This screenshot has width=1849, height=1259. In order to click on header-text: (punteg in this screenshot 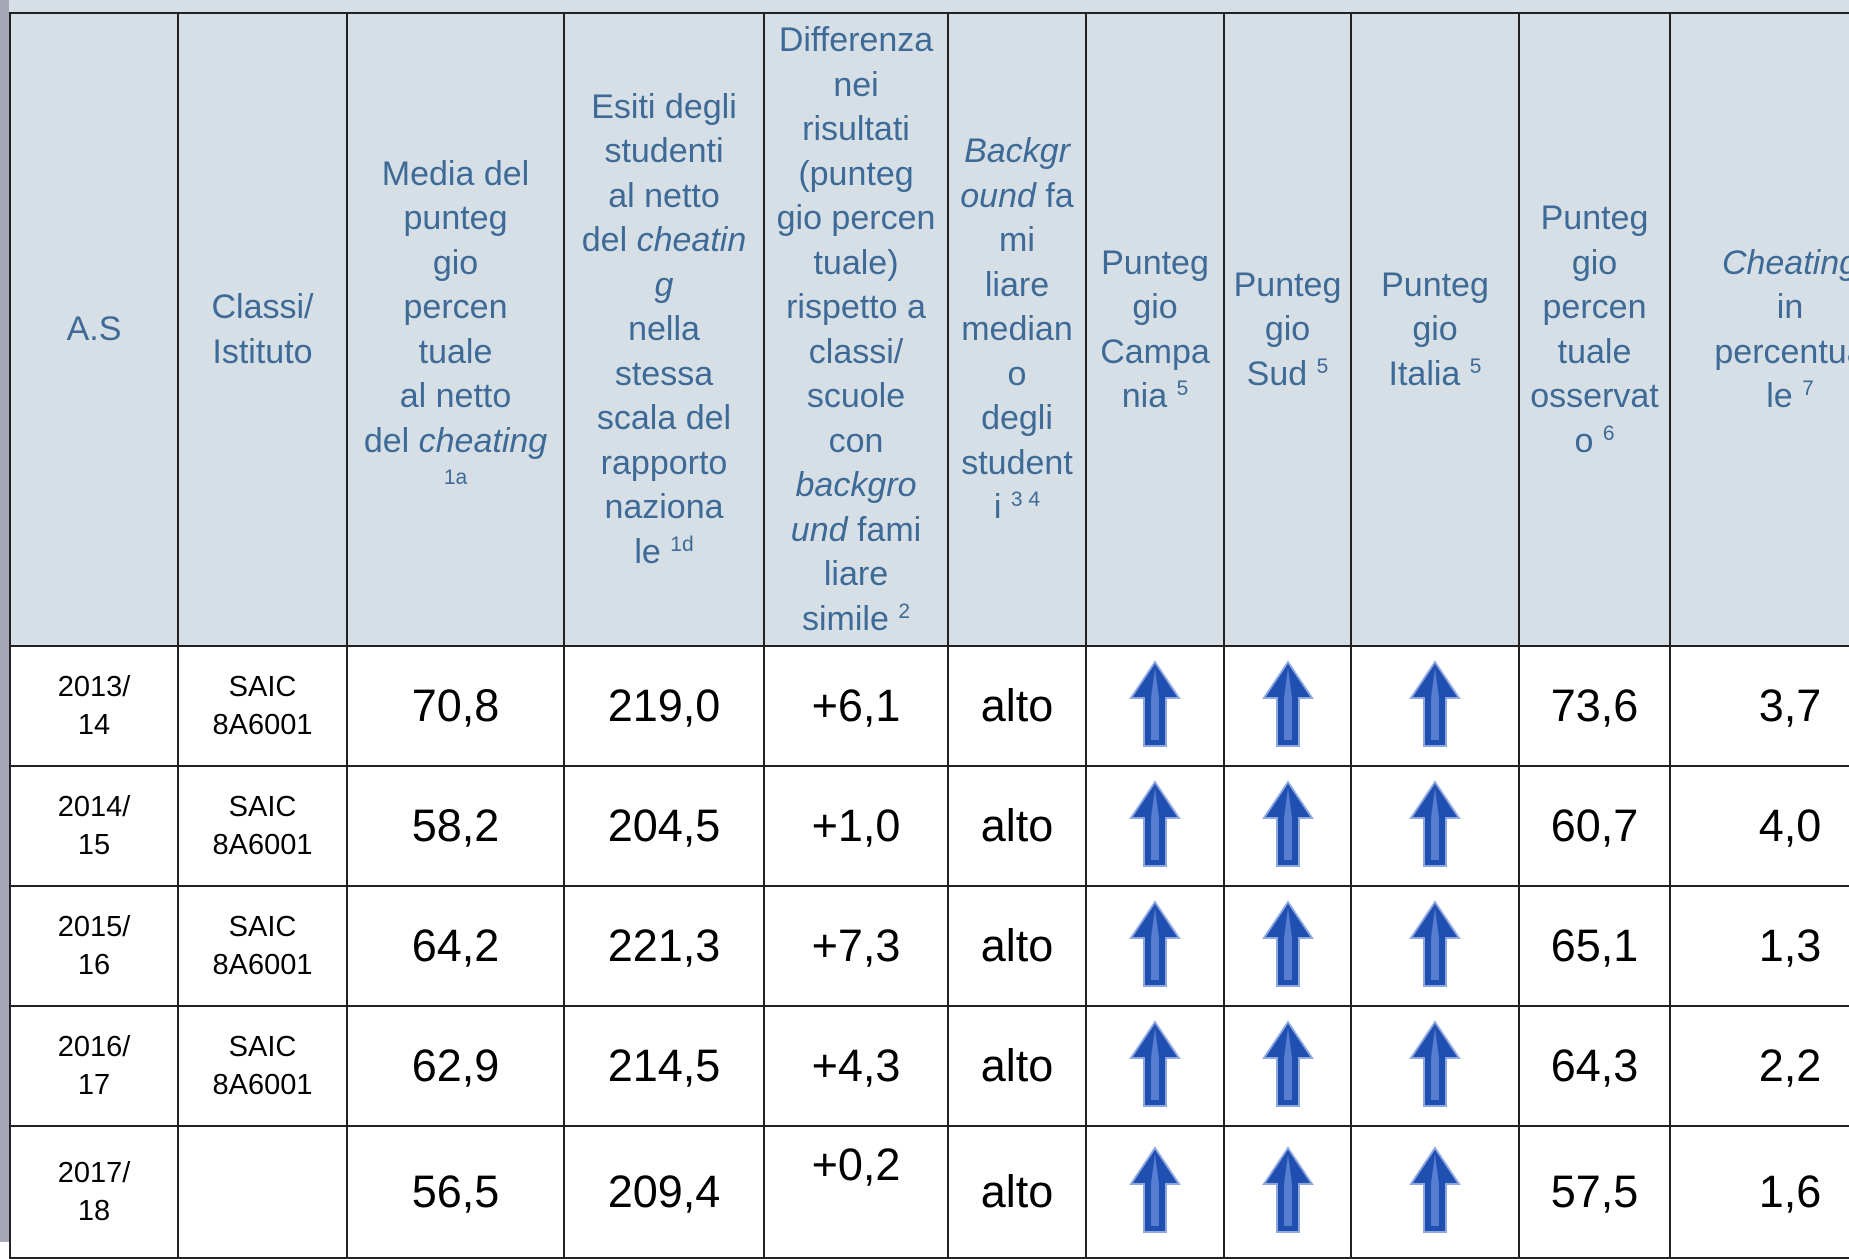, I will do `click(856, 173)`.